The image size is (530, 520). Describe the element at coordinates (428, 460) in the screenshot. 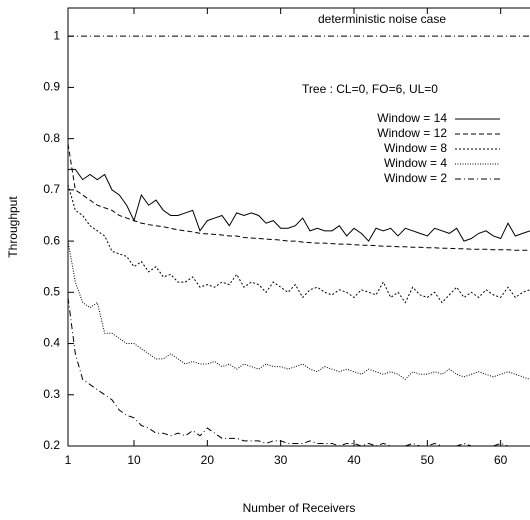

I see `x-tick-label: 50` at that location.